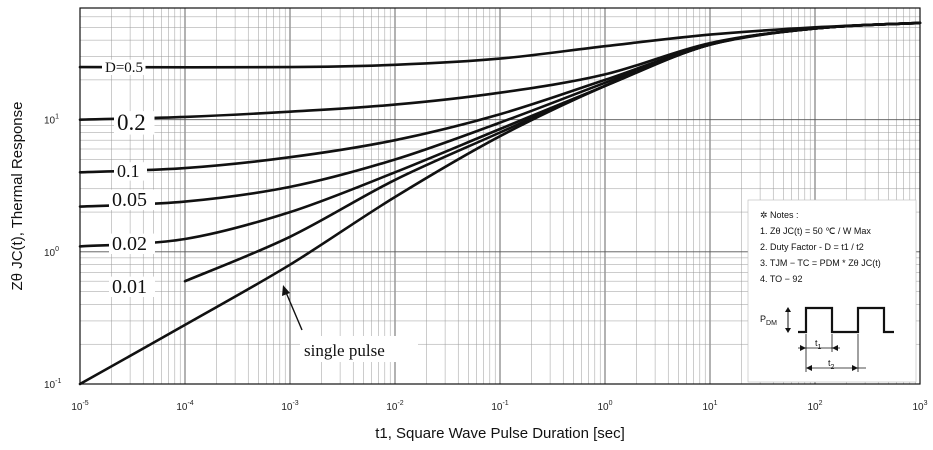  I want to click on x-tick-label: 10⁻⁴, so click(184, 406).